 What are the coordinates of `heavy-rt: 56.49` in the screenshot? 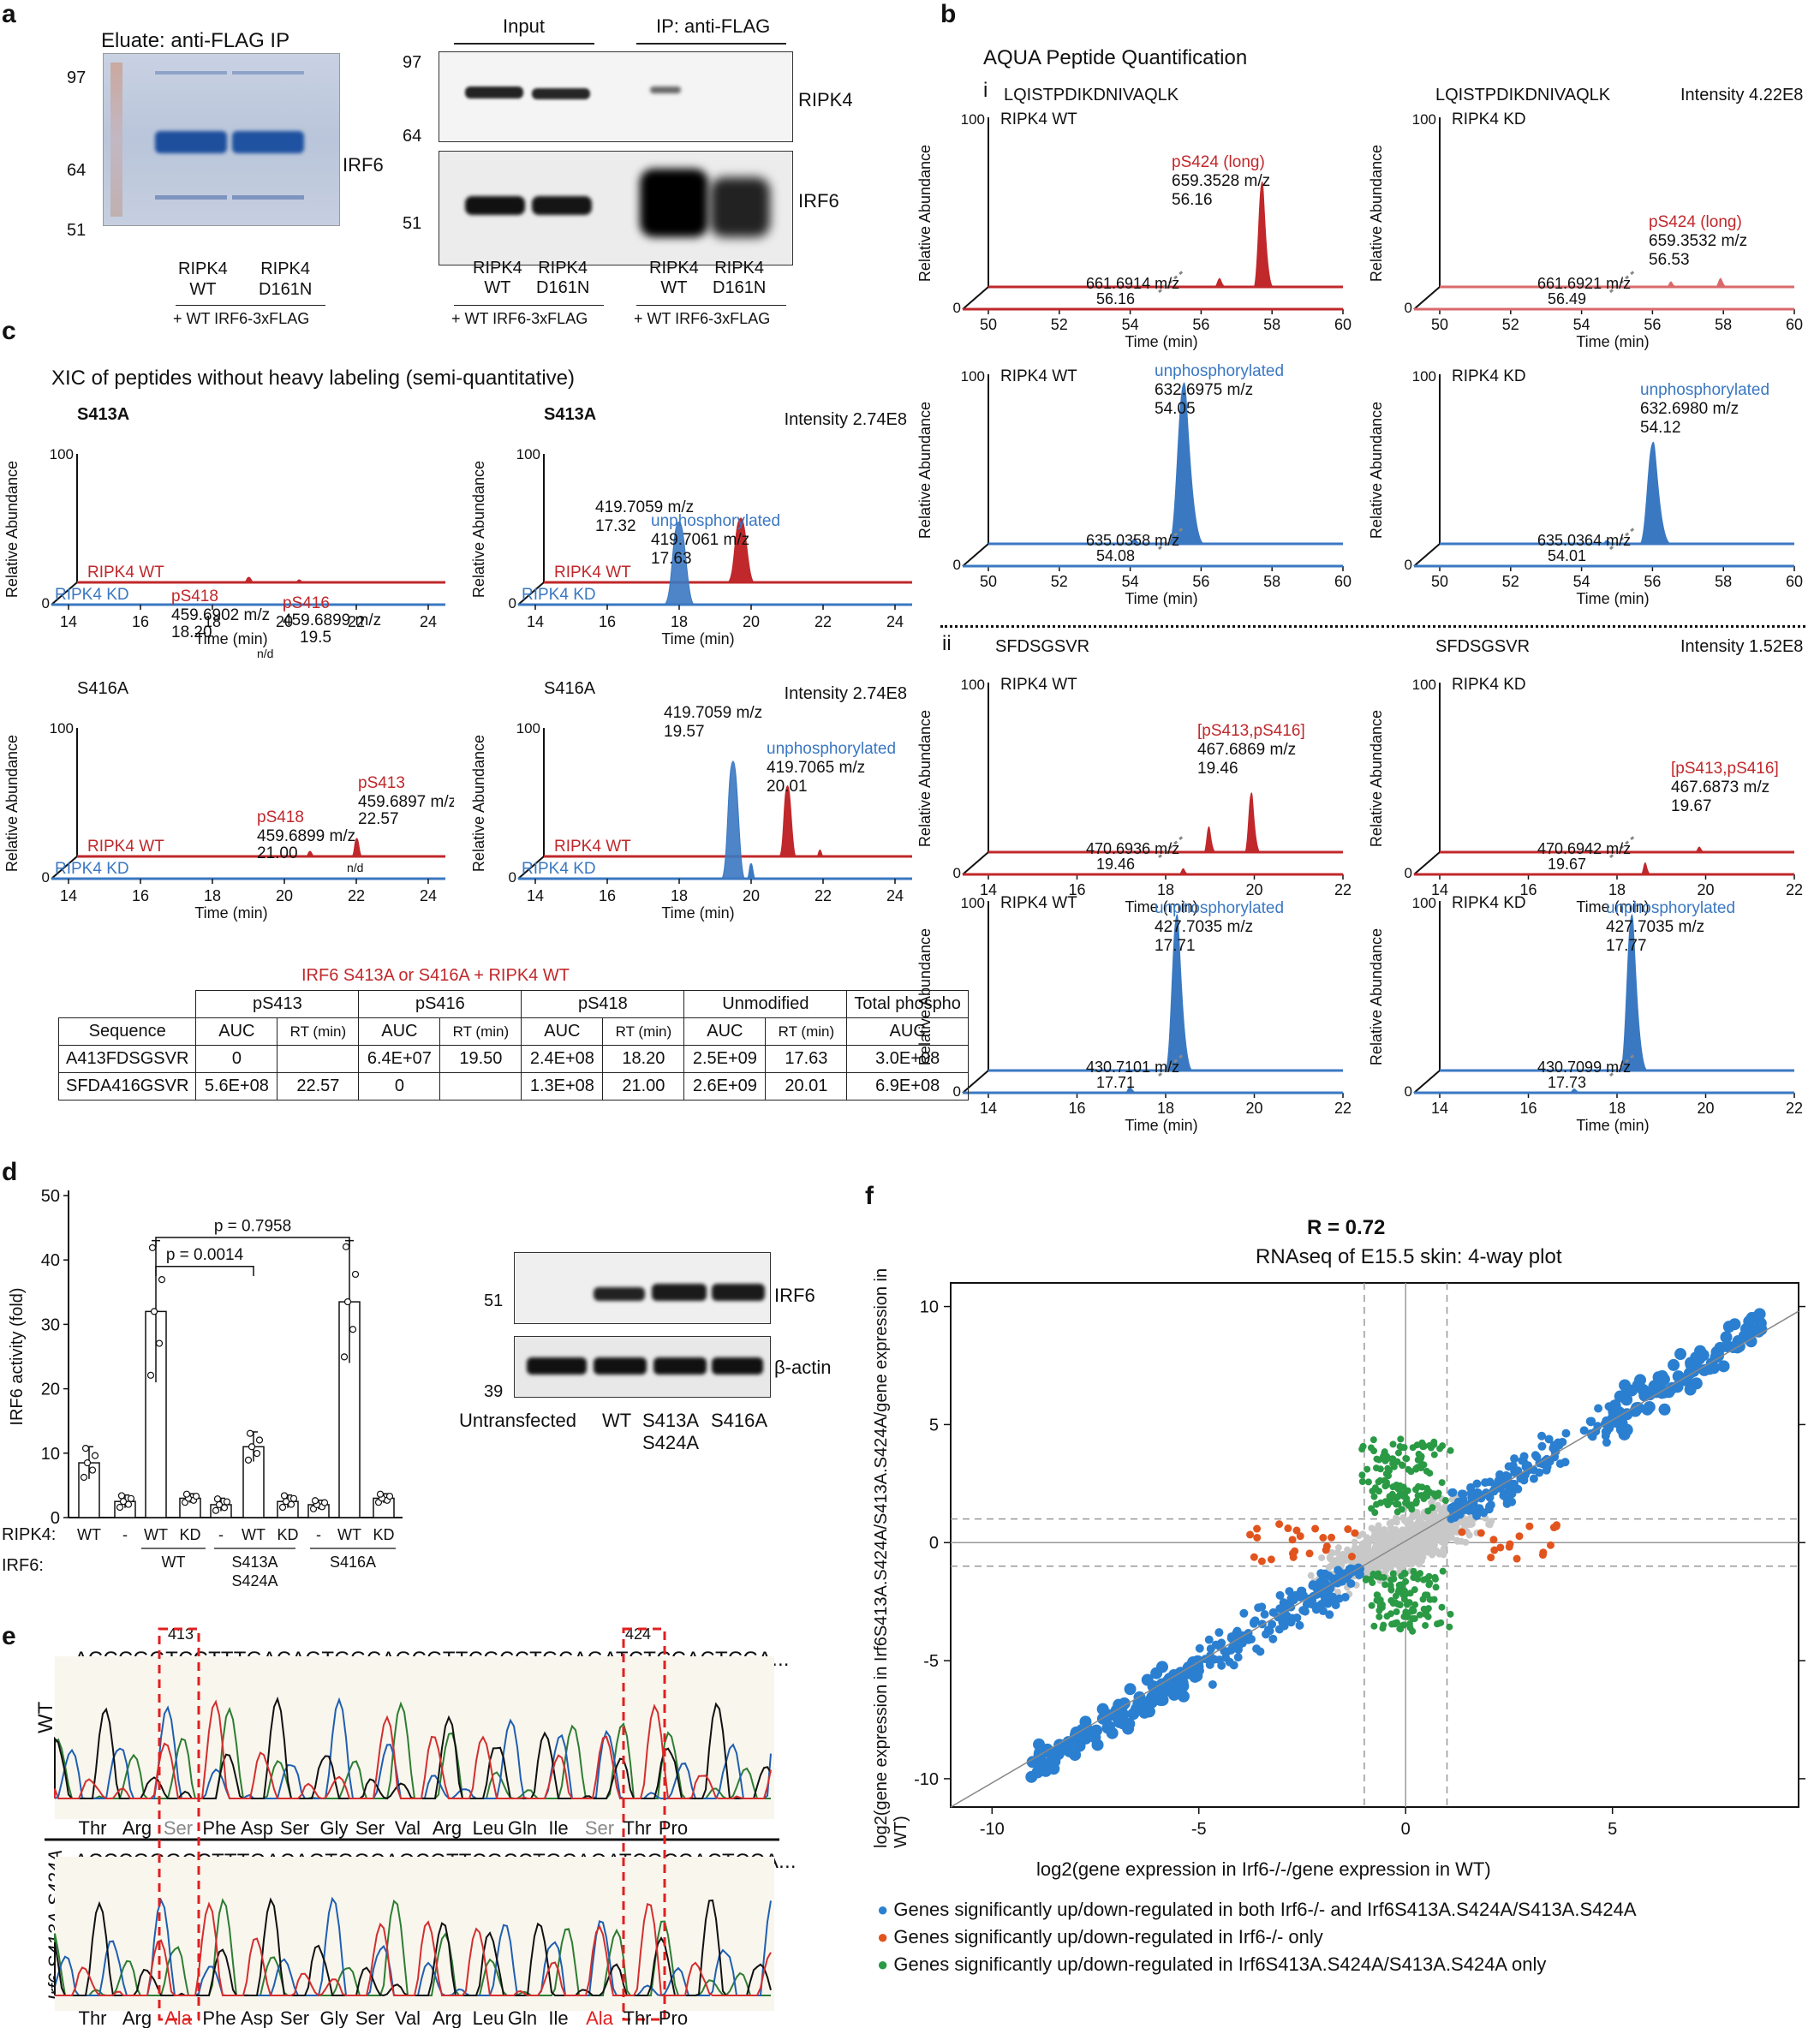 It's located at (1567, 298).